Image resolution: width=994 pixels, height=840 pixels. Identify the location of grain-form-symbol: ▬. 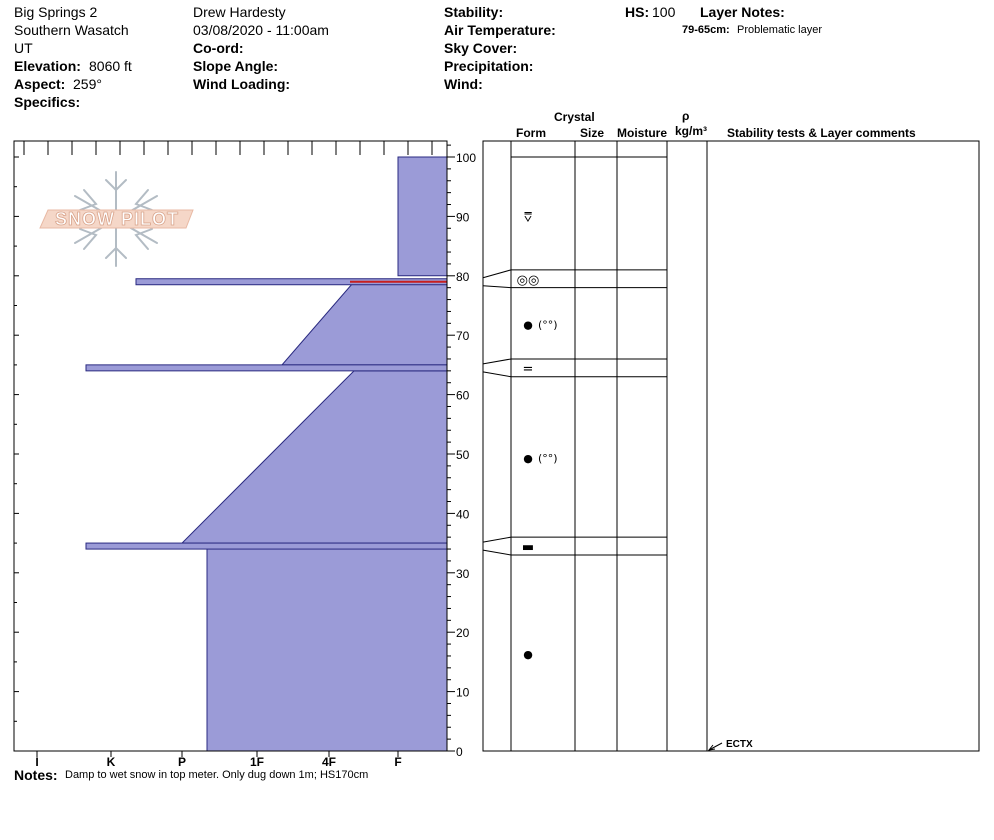
(528, 547).